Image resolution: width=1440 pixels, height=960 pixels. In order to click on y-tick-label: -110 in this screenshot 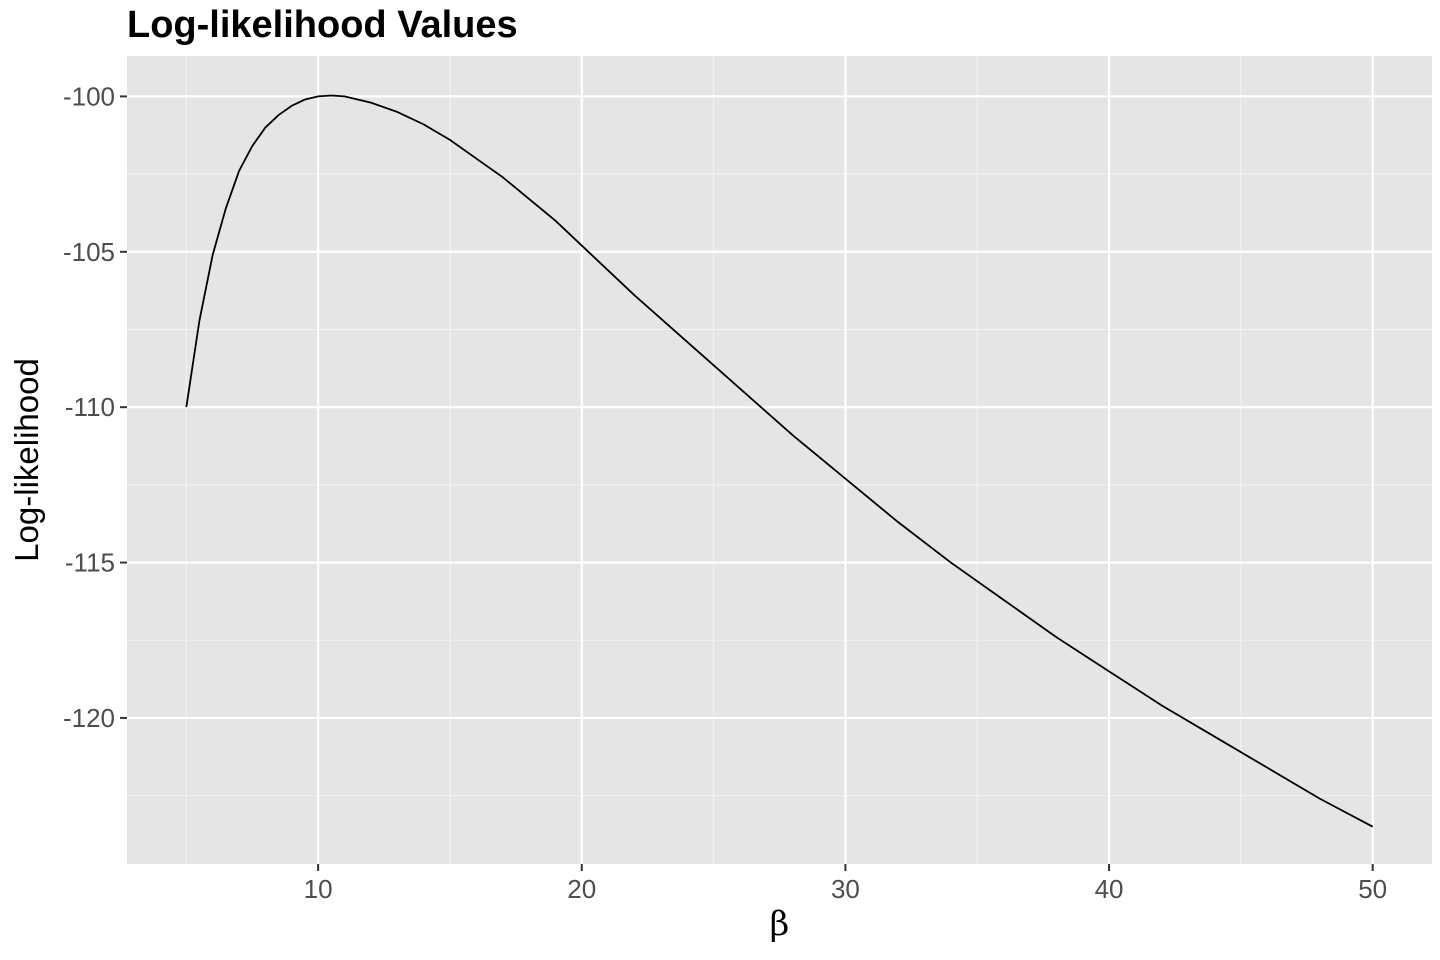, I will do `click(90, 407)`.